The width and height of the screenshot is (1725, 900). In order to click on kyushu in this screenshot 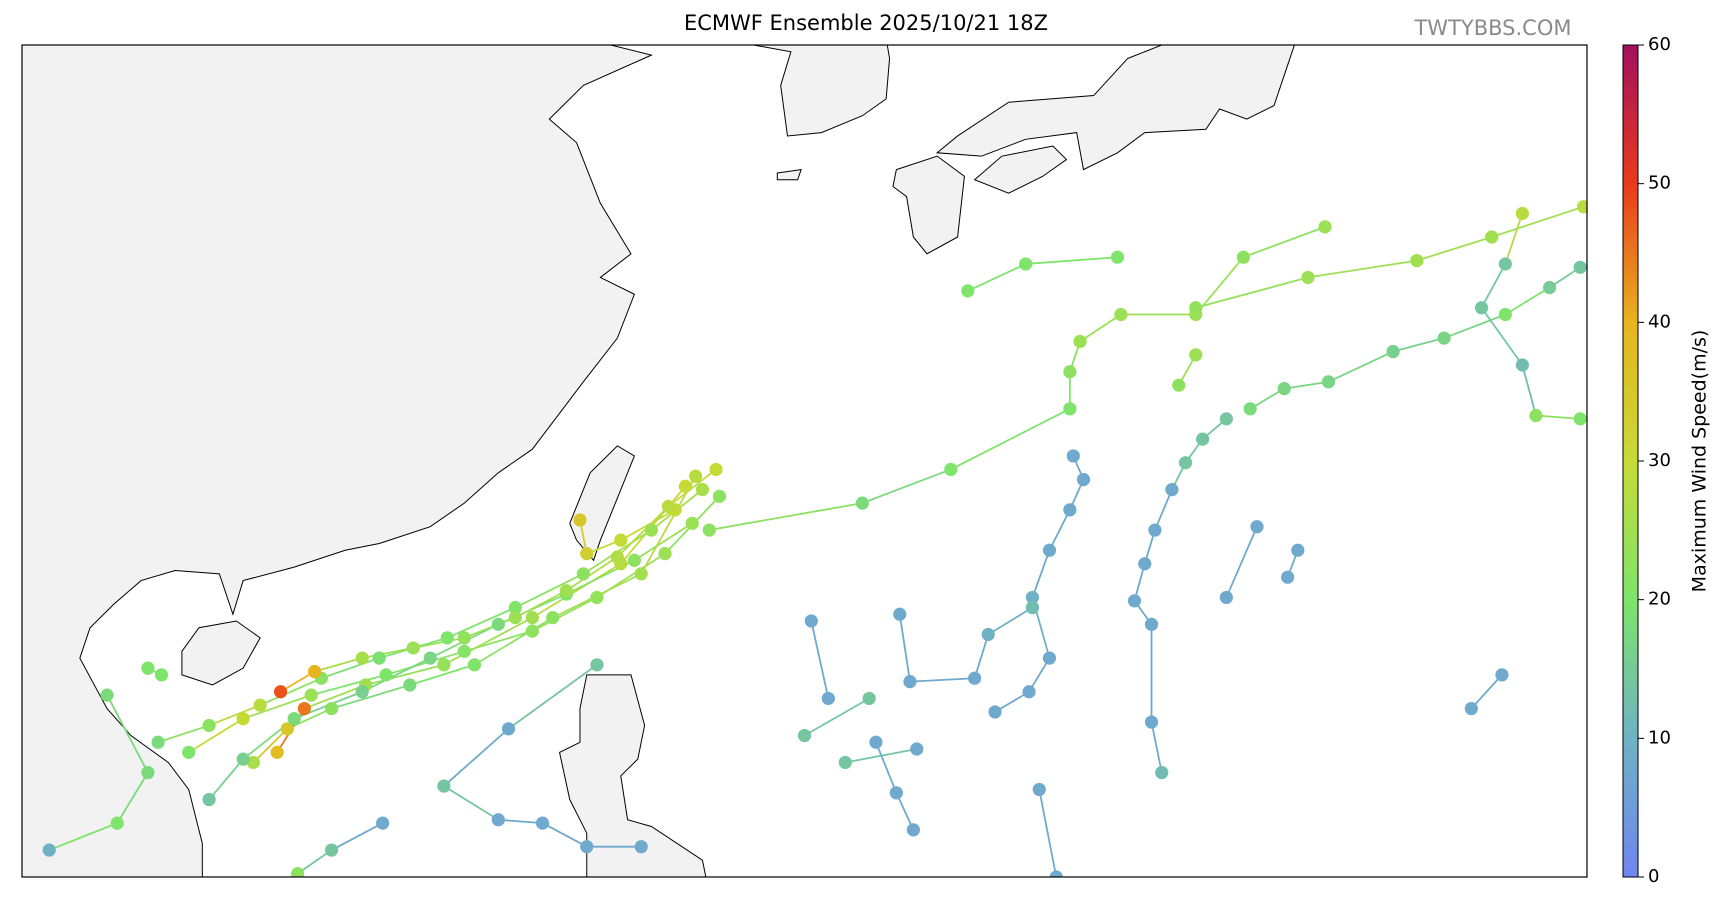, I will do `click(928, 205)`.